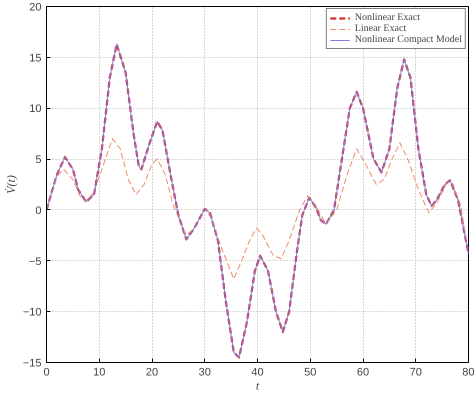 This screenshot has width=474, height=395. I want to click on y-tick-label: −10, so click(32, 312).